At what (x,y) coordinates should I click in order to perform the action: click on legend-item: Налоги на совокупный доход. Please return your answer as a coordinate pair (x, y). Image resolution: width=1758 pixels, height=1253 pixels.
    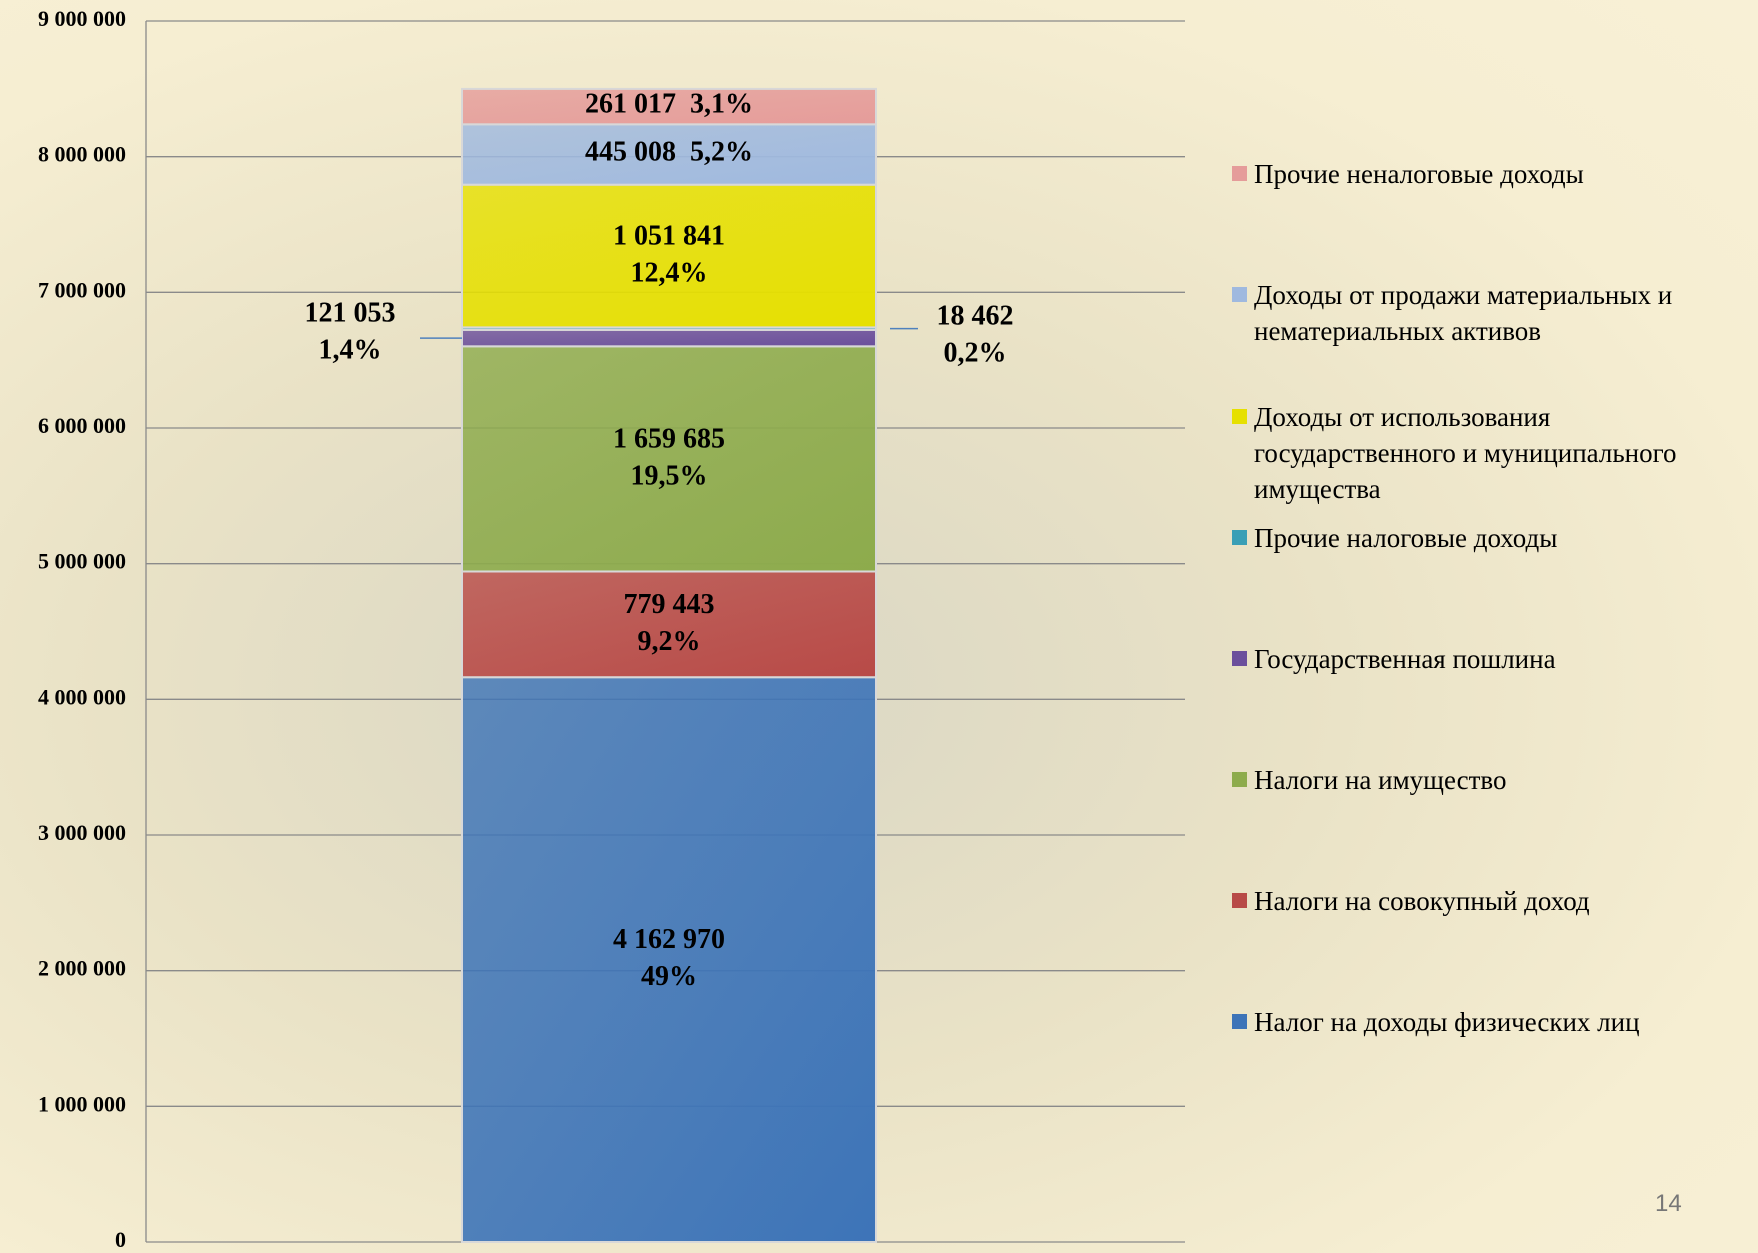
    Looking at the image, I should click on (1490, 901).